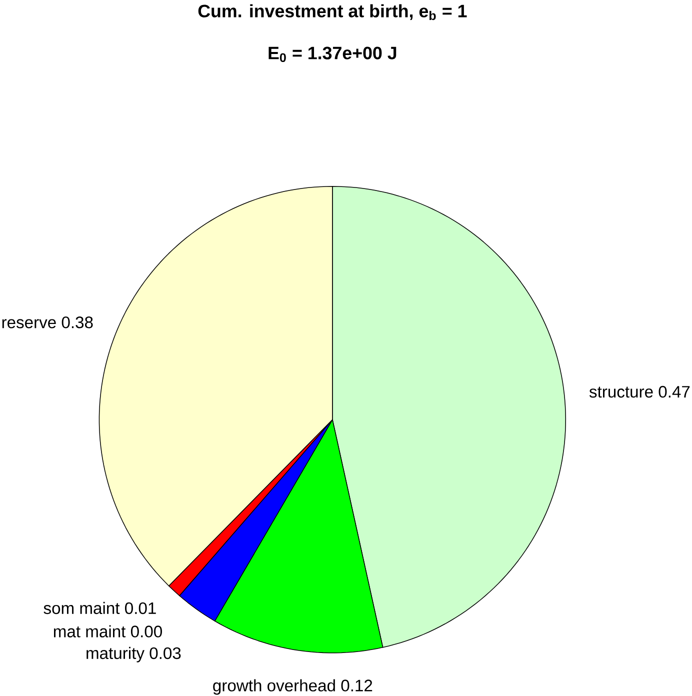 The height and width of the screenshot is (696, 692). I want to click on chart-title: Cum. investment at birth, e$_{b}$ = 1, so click(332, 12).